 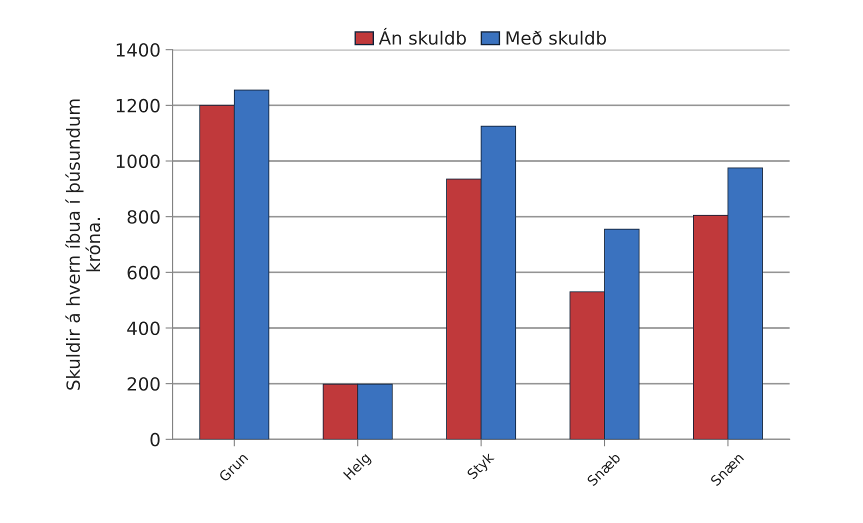 I want to click on y-tick-label: 800, so click(x=144, y=217).